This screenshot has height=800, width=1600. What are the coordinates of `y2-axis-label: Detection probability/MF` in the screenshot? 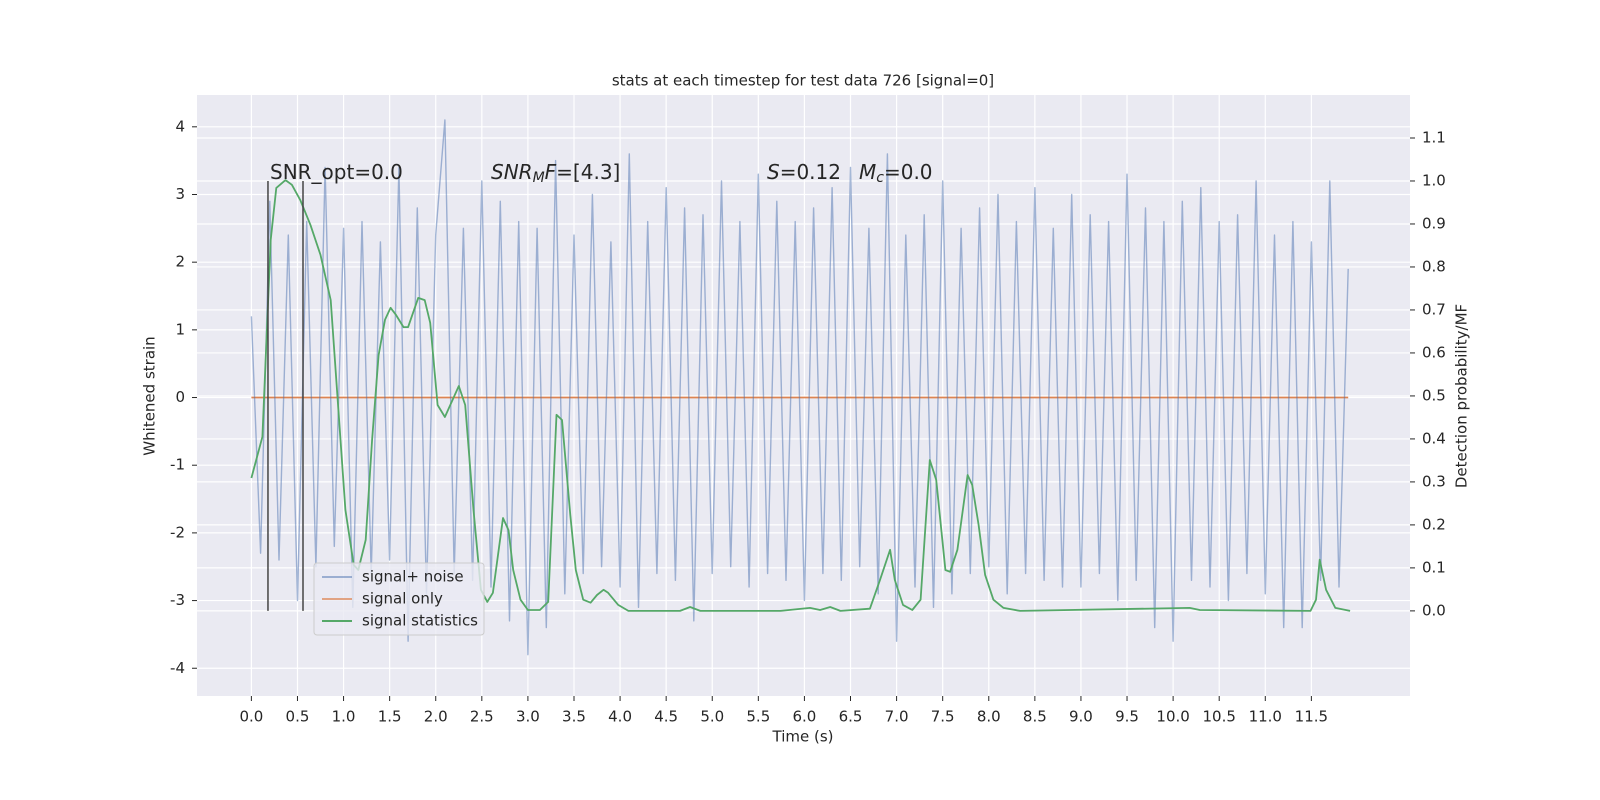 It's located at (1462, 396).